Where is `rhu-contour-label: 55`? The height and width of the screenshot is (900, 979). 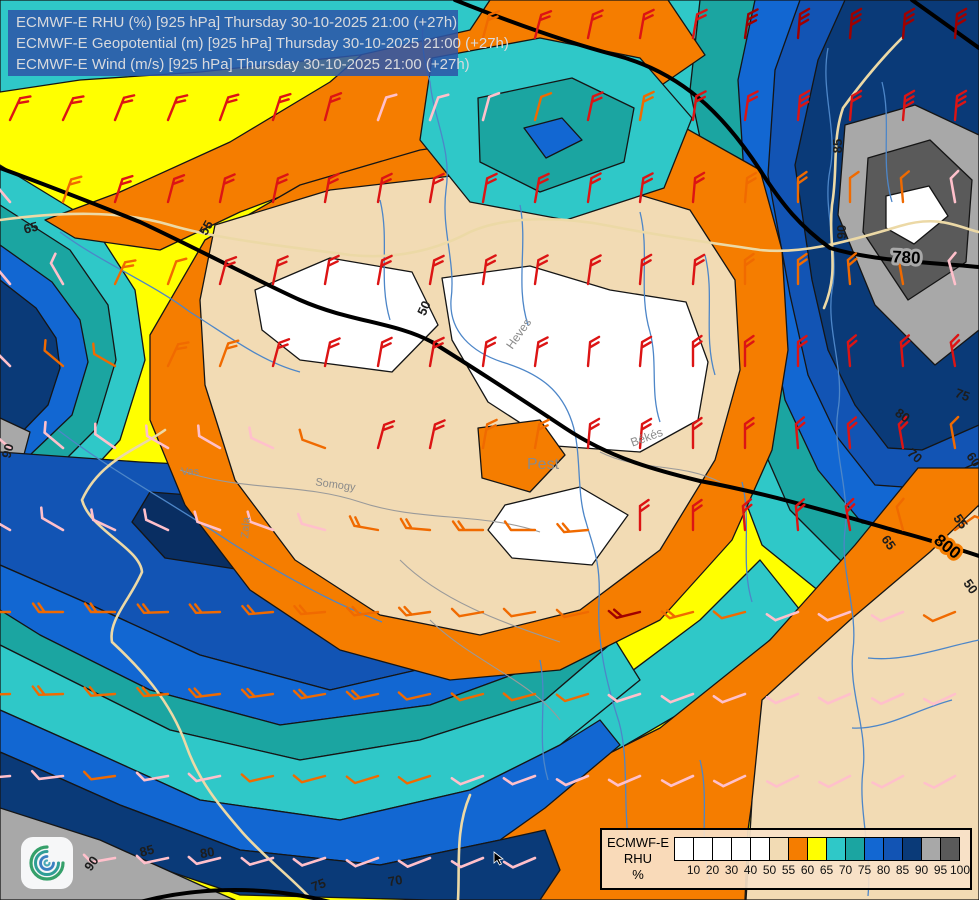 rhu-contour-label: 55 is located at coordinates (960, 521).